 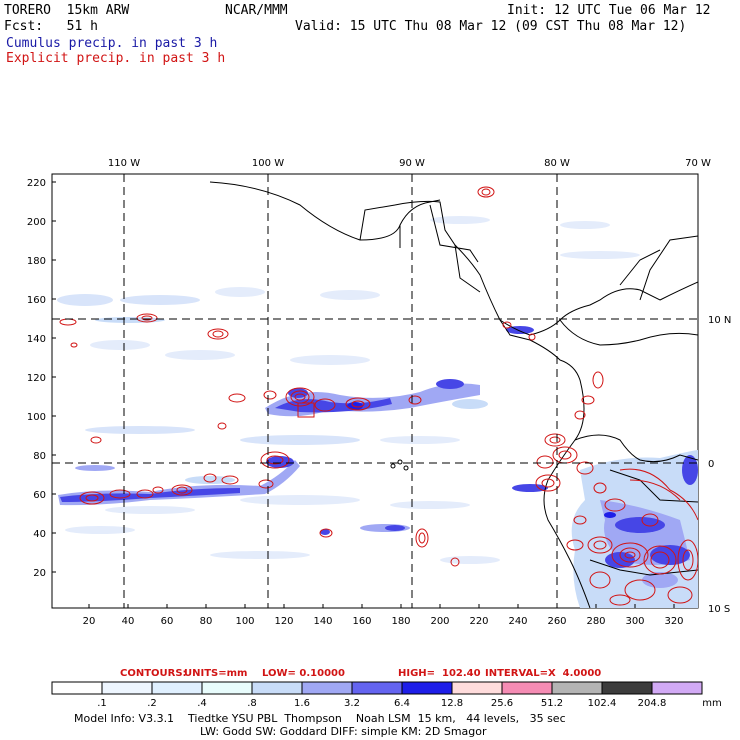 What do you see at coordinates (51, 26) in the screenshot?
I see `forecast-hour: Fcst: 51 h` at bounding box center [51, 26].